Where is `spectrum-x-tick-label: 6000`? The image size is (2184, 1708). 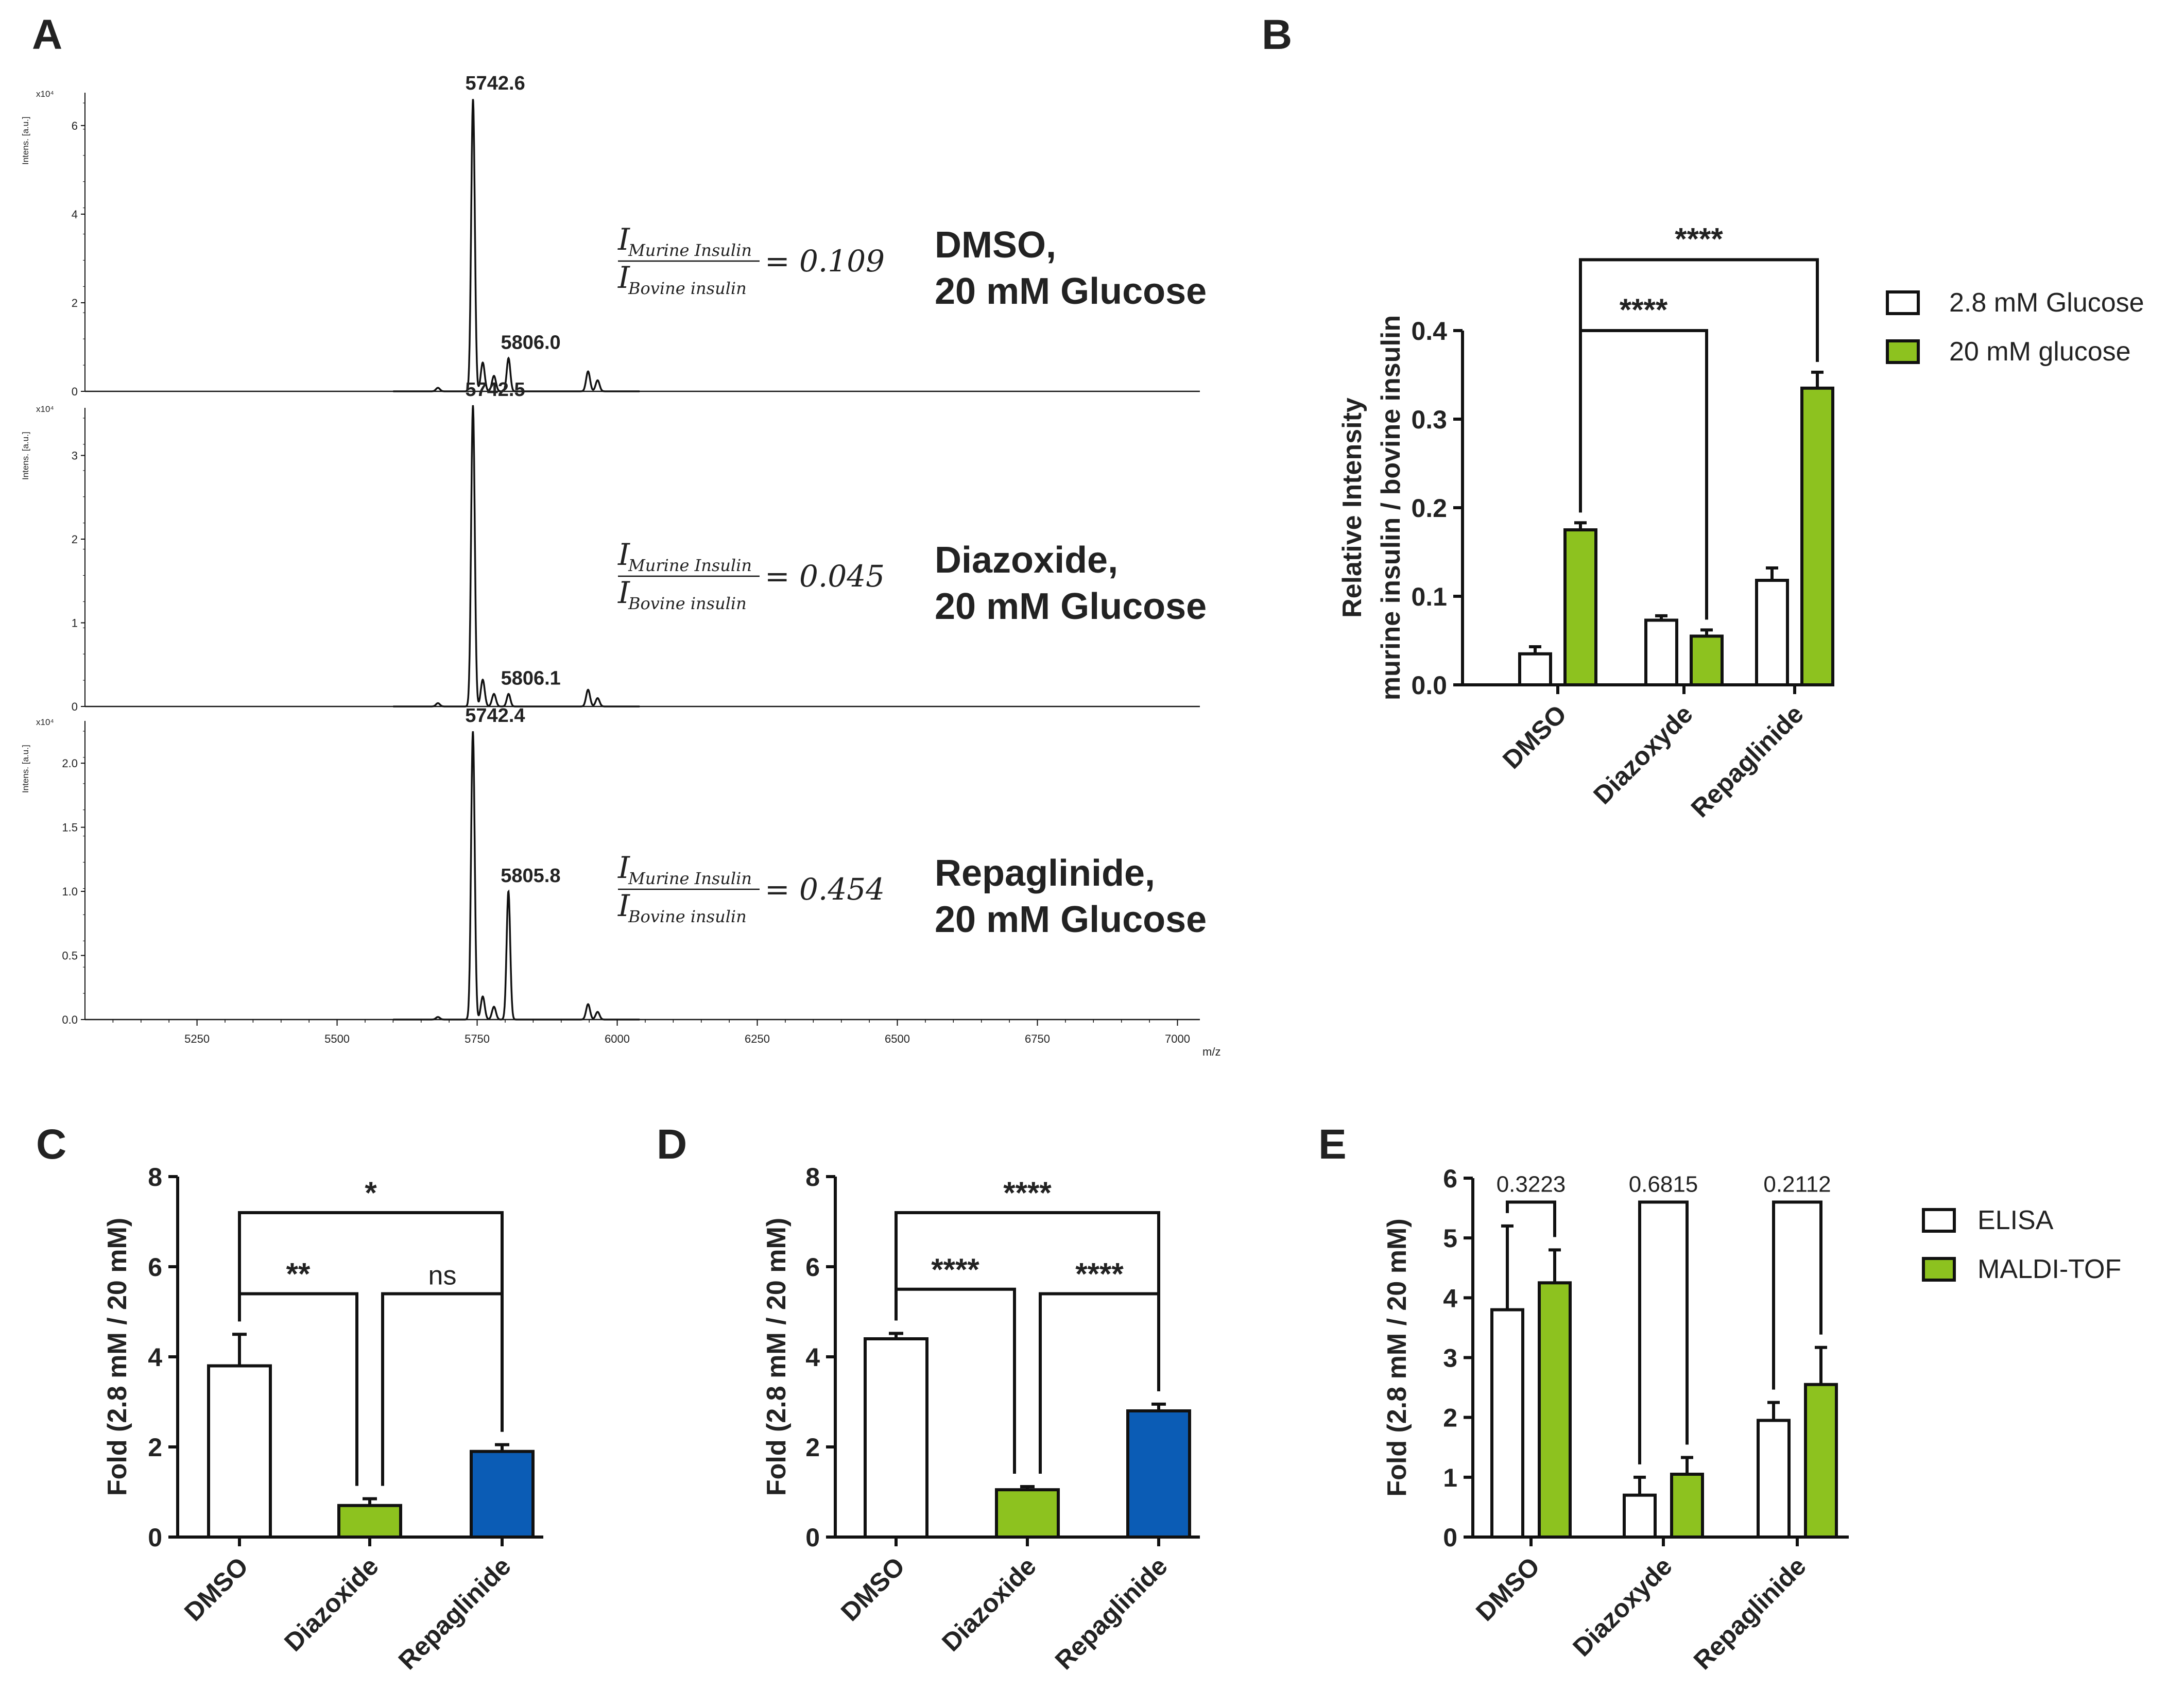
spectrum-x-tick-label: 6000 is located at coordinates (617, 1038).